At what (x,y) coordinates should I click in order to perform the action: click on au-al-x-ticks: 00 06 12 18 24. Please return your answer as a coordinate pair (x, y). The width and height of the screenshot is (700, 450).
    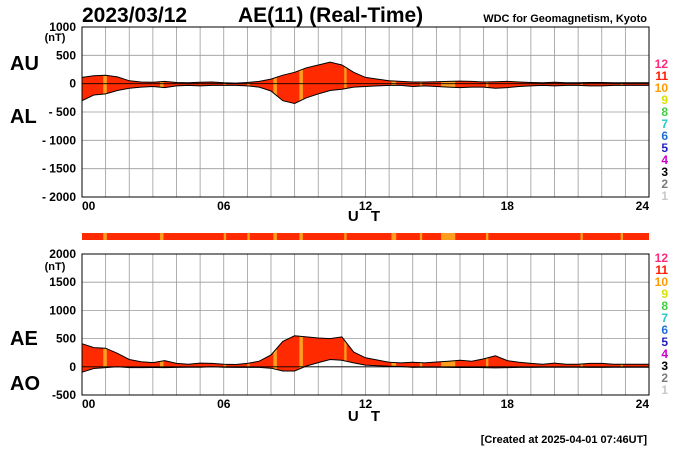
    Looking at the image, I should click on (365, 206).